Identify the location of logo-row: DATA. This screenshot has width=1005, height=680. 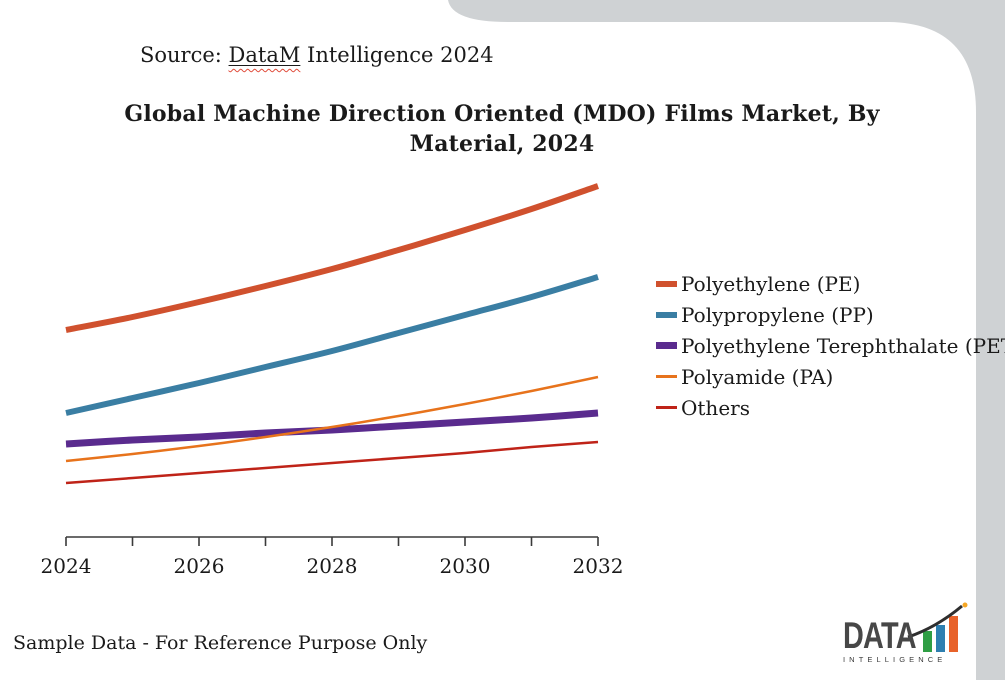
(907, 629).